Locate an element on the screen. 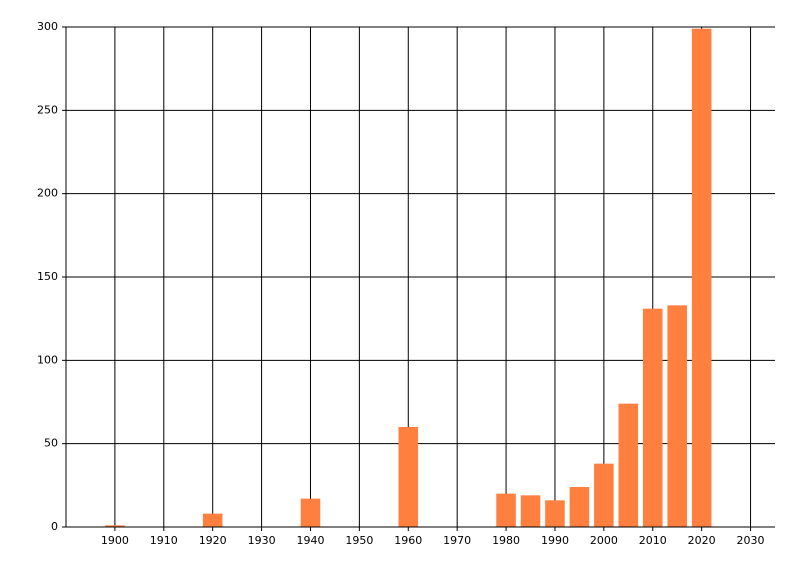  x-tick-label: 1950 is located at coordinates (359, 540).